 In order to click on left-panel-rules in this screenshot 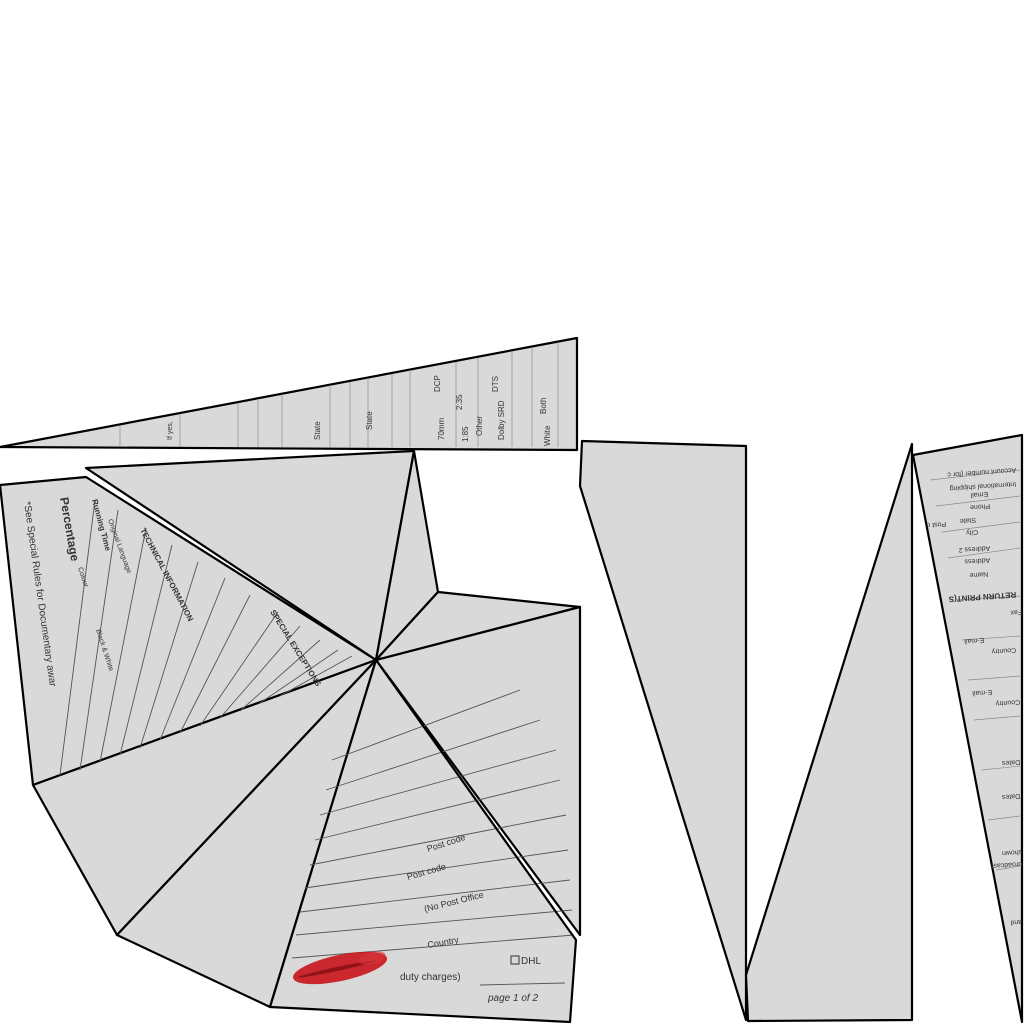, I will do `click(206, 637)`.